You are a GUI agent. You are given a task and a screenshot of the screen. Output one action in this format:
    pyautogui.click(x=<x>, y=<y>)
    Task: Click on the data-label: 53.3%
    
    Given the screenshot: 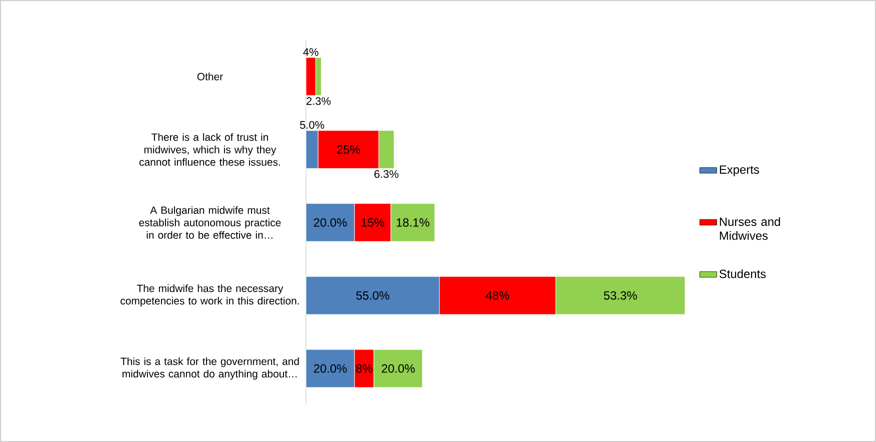 What is the action you would take?
    pyautogui.click(x=620, y=295)
    